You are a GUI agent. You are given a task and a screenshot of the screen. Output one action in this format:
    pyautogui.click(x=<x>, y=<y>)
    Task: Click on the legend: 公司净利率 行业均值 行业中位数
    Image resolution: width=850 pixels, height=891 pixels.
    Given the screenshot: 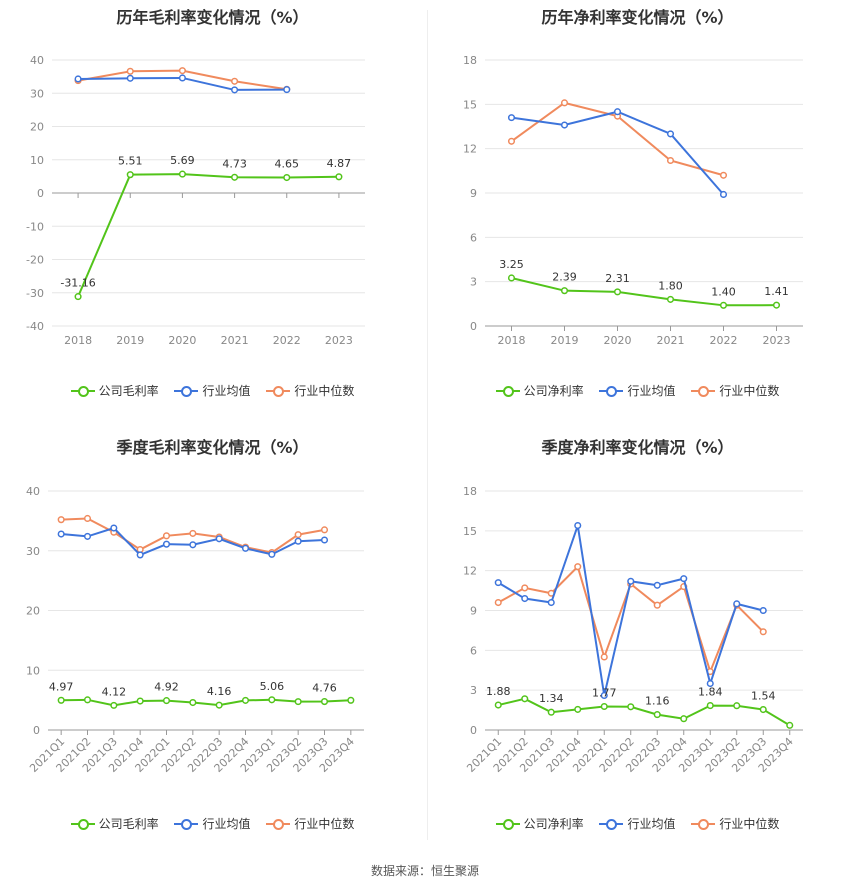 What is the action you would take?
    pyautogui.click(x=637, y=824)
    